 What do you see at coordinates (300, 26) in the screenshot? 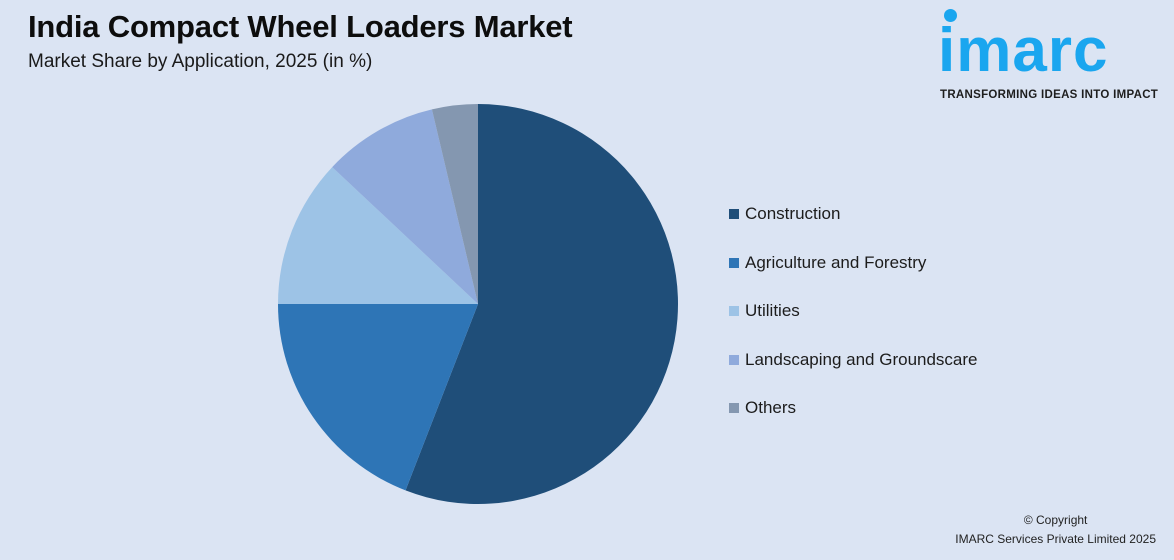
I see `chart-title: India Compact Wheel Loaders Market` at bounding box center [300, 26].